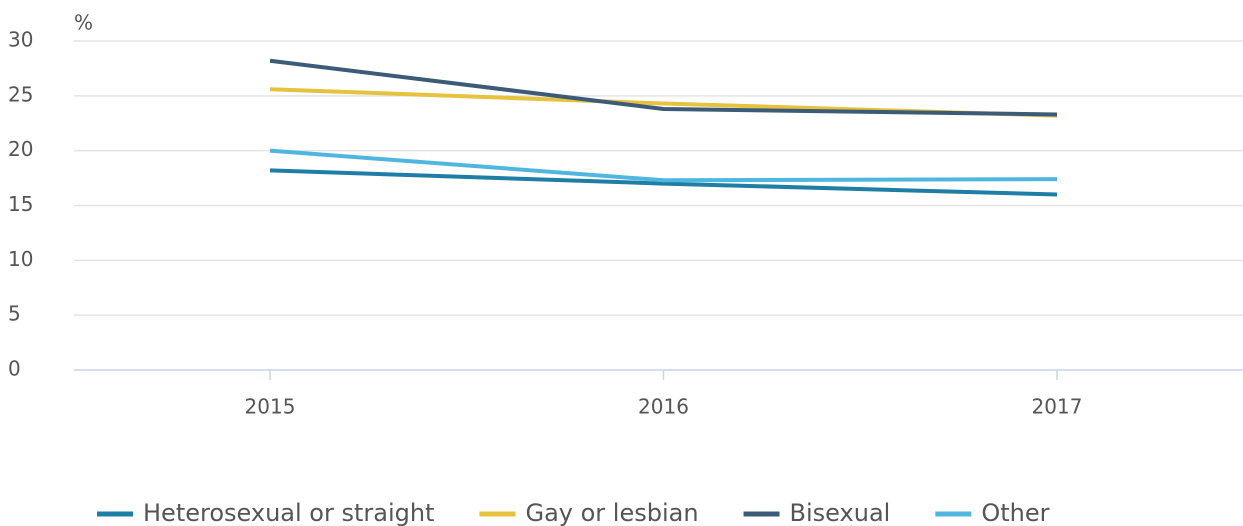  Describe the element at coordinates (20, 259) in the screenshot. I see `y-tick-label: 10` at that location.